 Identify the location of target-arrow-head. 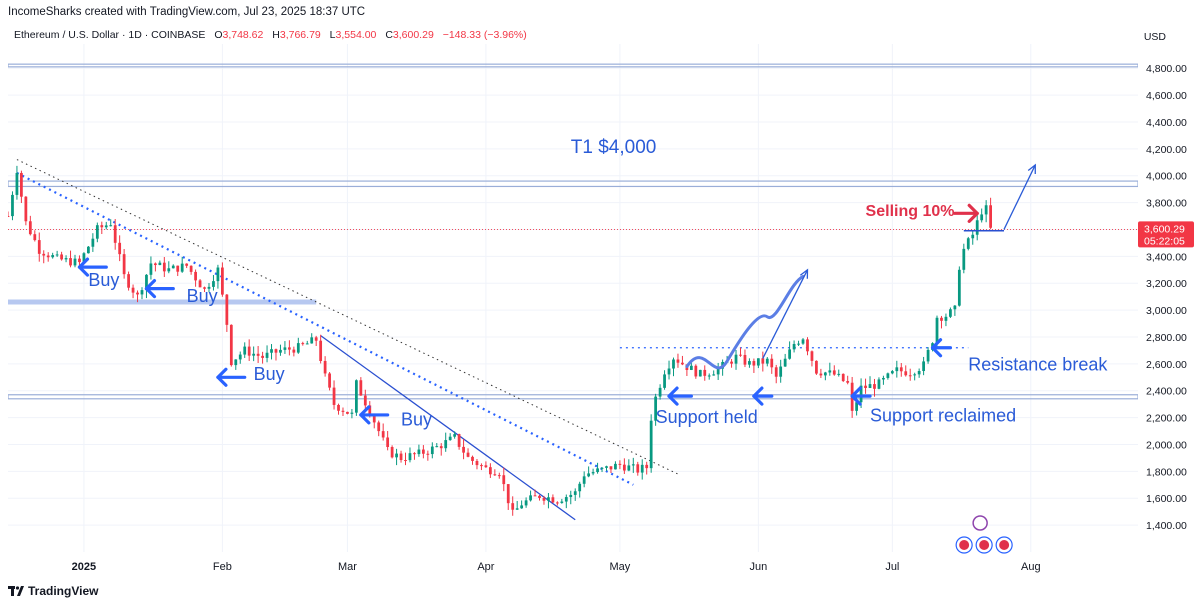
(1031, 168).